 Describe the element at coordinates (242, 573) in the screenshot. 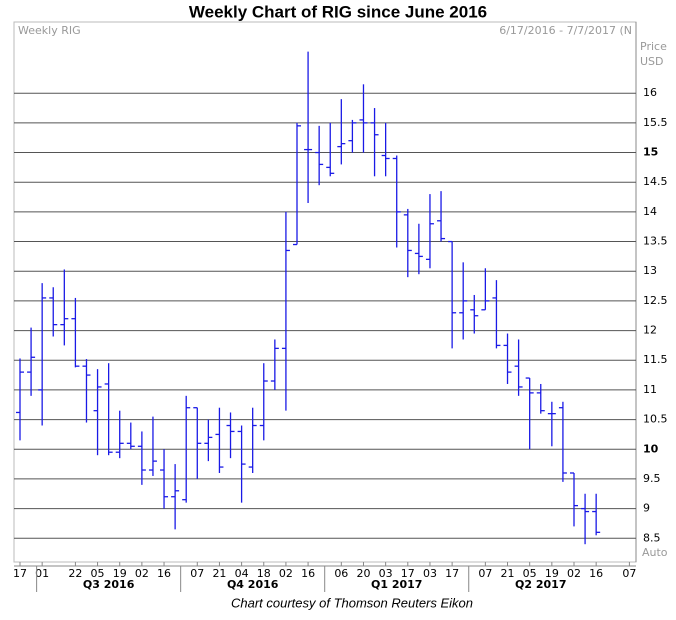

I see `x-tick-label: 04` at that location.